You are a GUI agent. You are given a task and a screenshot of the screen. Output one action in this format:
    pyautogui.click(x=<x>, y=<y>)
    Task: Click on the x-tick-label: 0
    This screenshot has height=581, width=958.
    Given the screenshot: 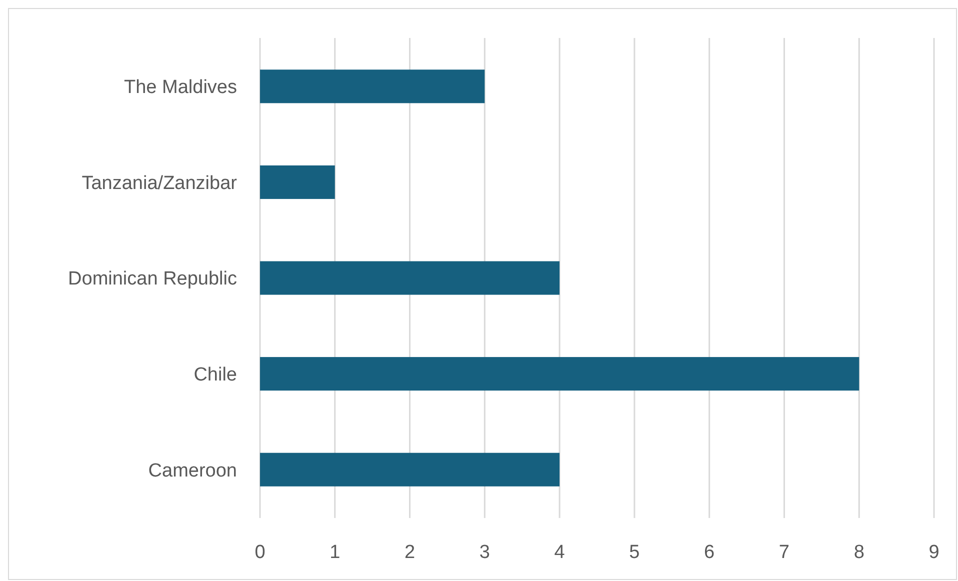 What is the action you would take?
    pyautogui.click(x=260, y=552)
    